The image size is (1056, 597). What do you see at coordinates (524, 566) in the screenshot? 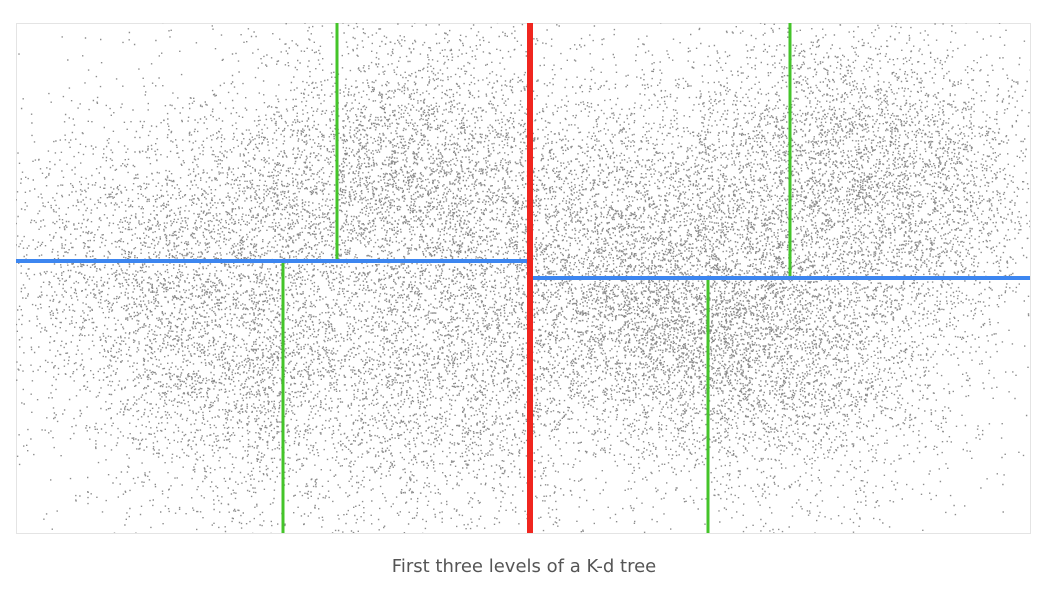
I see `figure-caption: First three levels of a K-d tree` at bounding box center [524, 566].